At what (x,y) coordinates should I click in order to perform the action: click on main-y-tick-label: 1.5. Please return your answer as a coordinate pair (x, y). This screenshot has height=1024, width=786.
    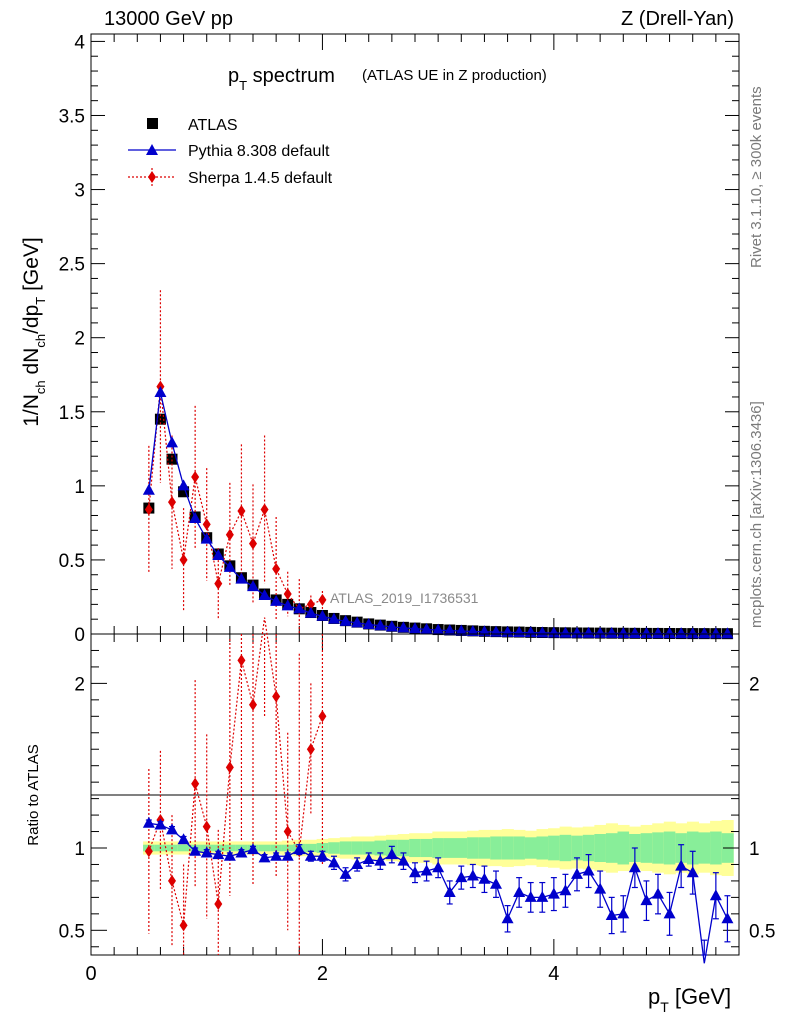
    Looking at the image, I should click on (72, 413).